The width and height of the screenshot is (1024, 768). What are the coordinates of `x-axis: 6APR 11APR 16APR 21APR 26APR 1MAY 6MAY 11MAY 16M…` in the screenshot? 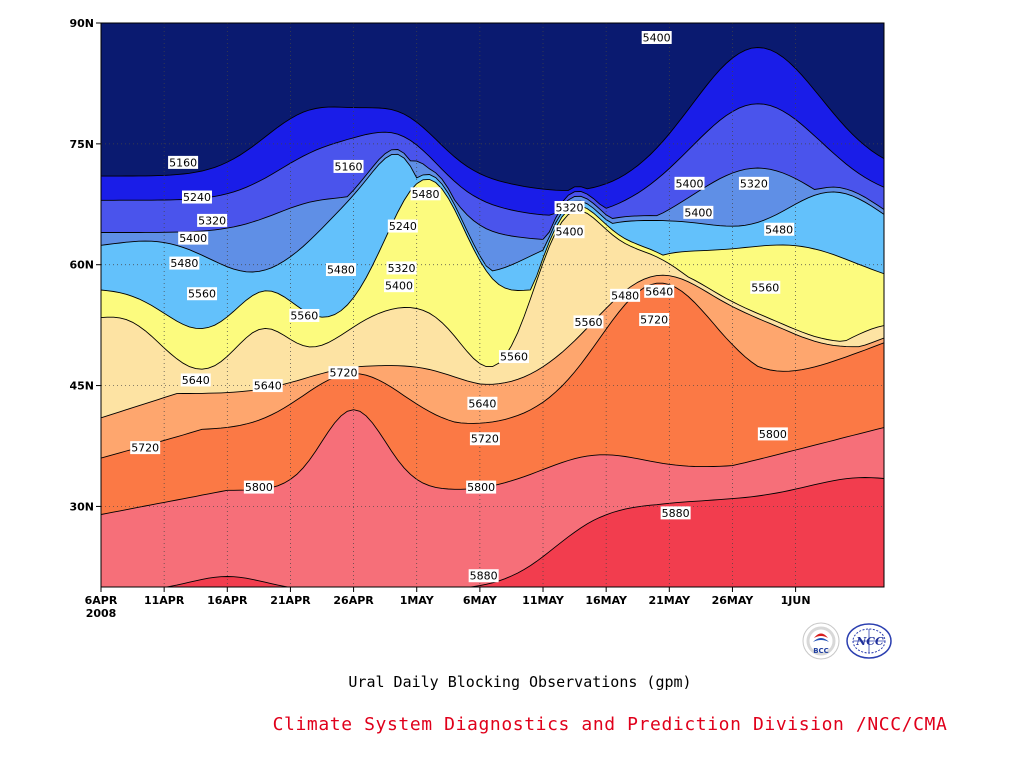 It's located at (448, 603).